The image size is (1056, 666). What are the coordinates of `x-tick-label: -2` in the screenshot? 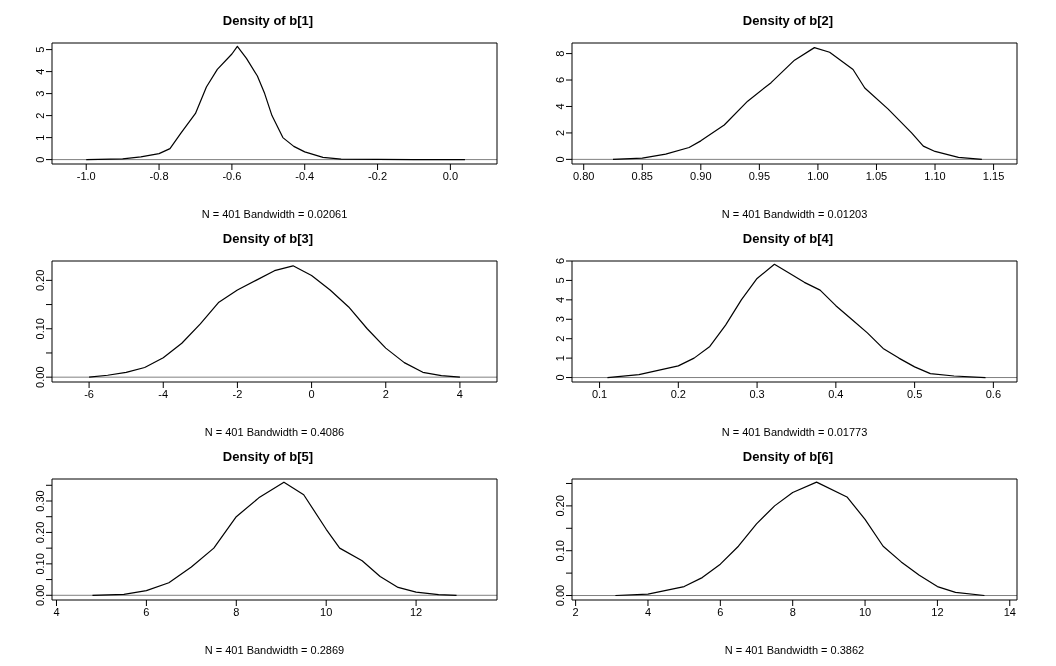 It's located at (237, 393).